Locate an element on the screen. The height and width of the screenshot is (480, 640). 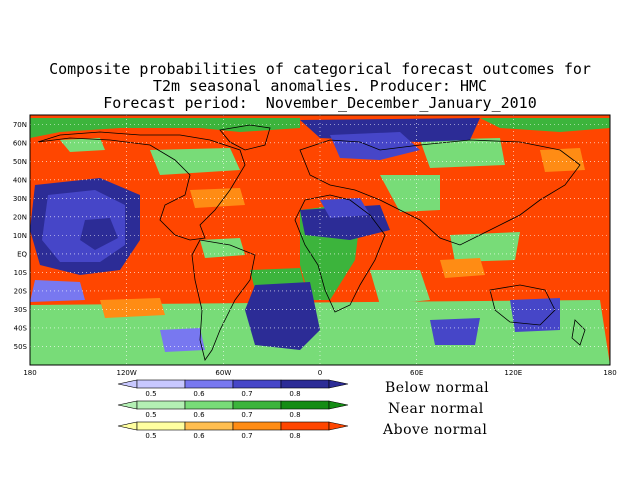
latitude-label: EQ is located at coordinates (22, 254).